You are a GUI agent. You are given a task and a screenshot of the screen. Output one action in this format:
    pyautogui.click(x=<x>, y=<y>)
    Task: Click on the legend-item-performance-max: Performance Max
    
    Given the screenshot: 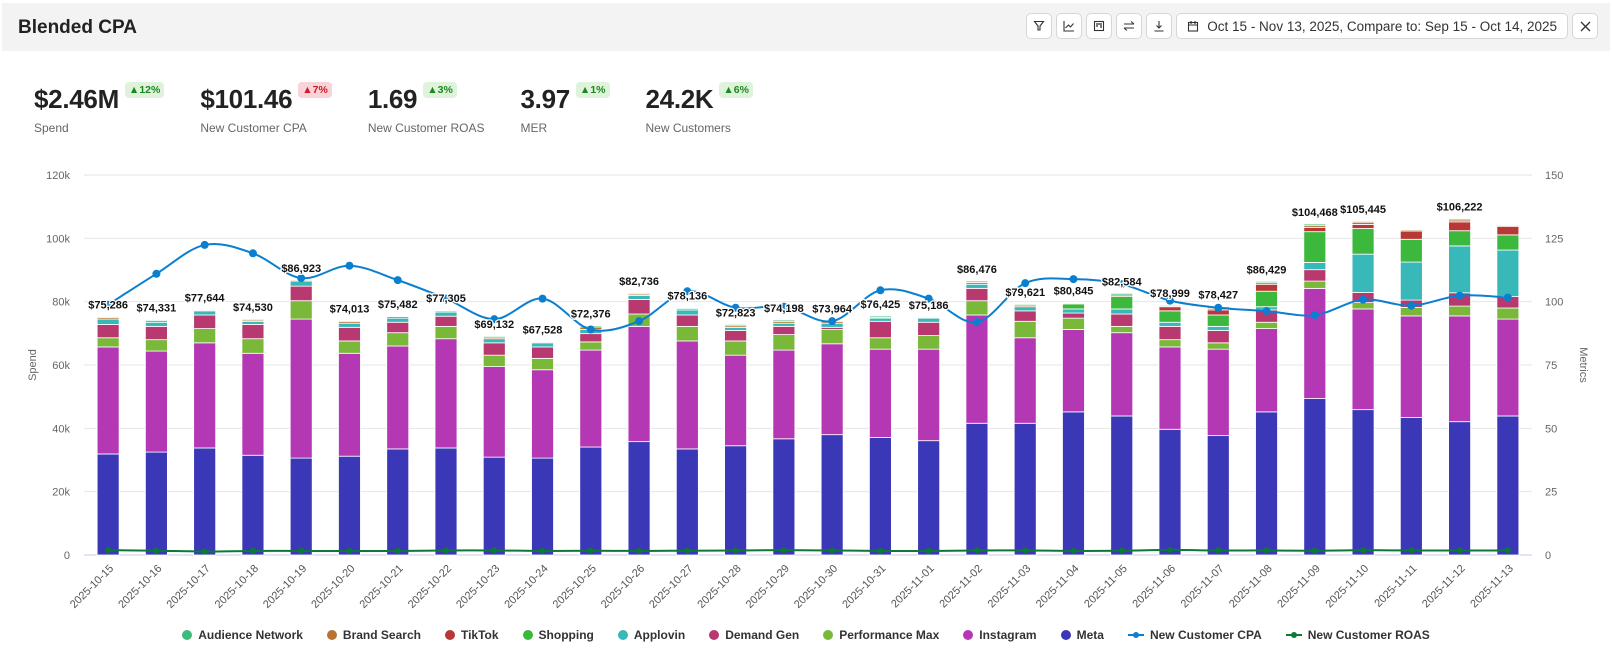 What is the action you would take?
    pyautogui.click(x=881, y=635)
    